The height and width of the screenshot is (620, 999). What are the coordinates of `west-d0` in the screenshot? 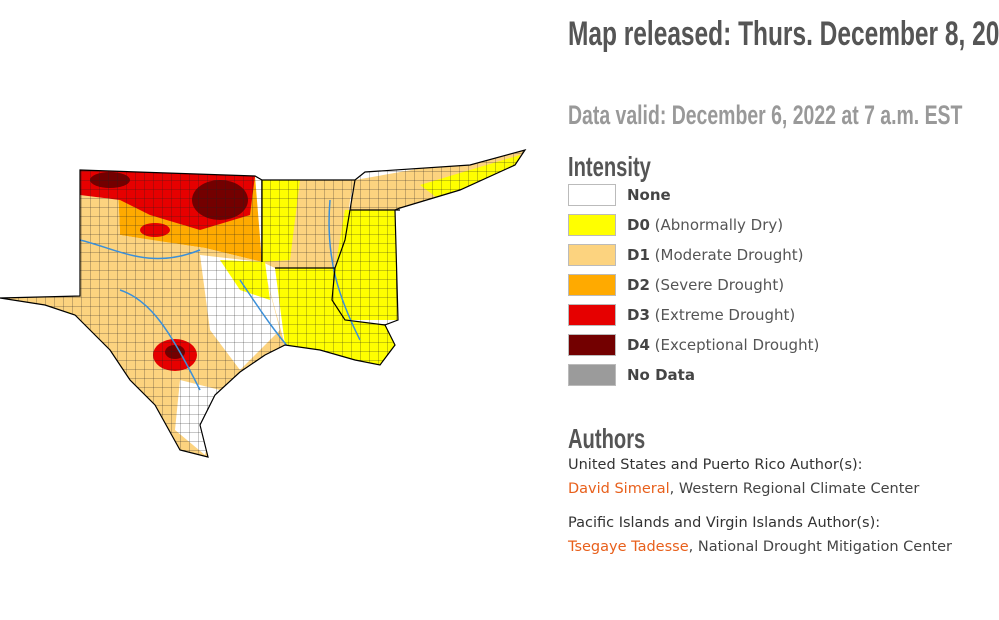 It's located at (52, 325).